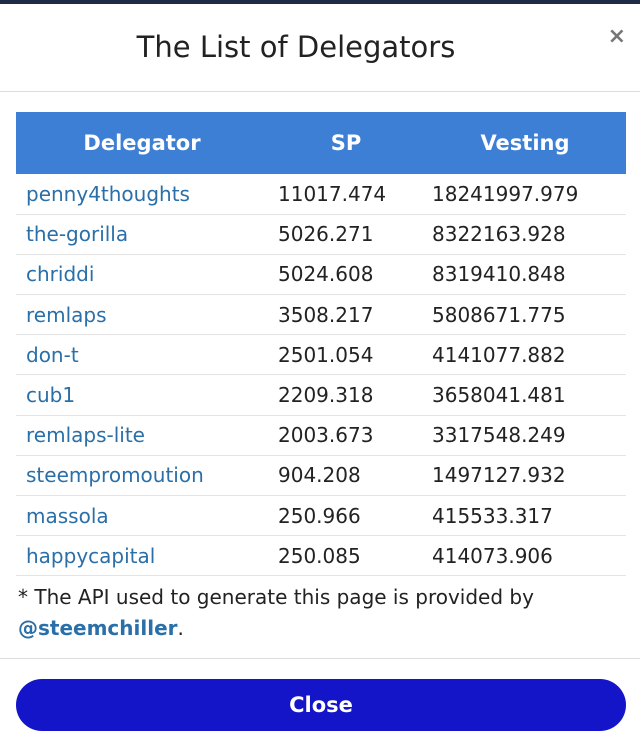  Describe the element at coordinates (326, 274) in the screenshot. I see `sp-value: 5024.608` at that location.